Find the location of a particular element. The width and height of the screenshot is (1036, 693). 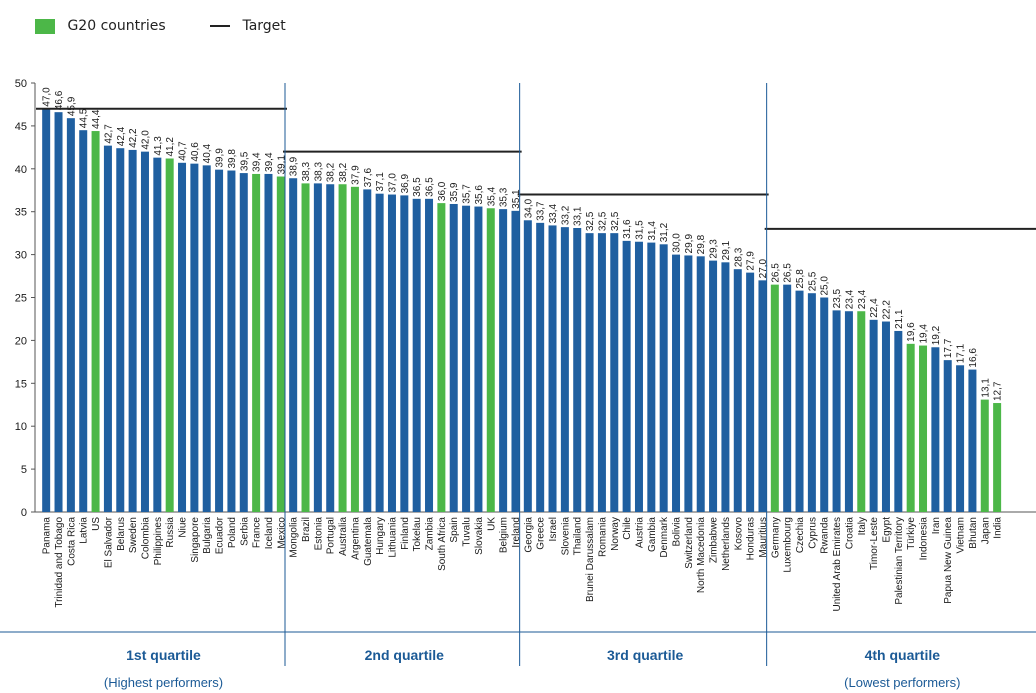

value-label: 27,0 is located at coordinates (763, 268).